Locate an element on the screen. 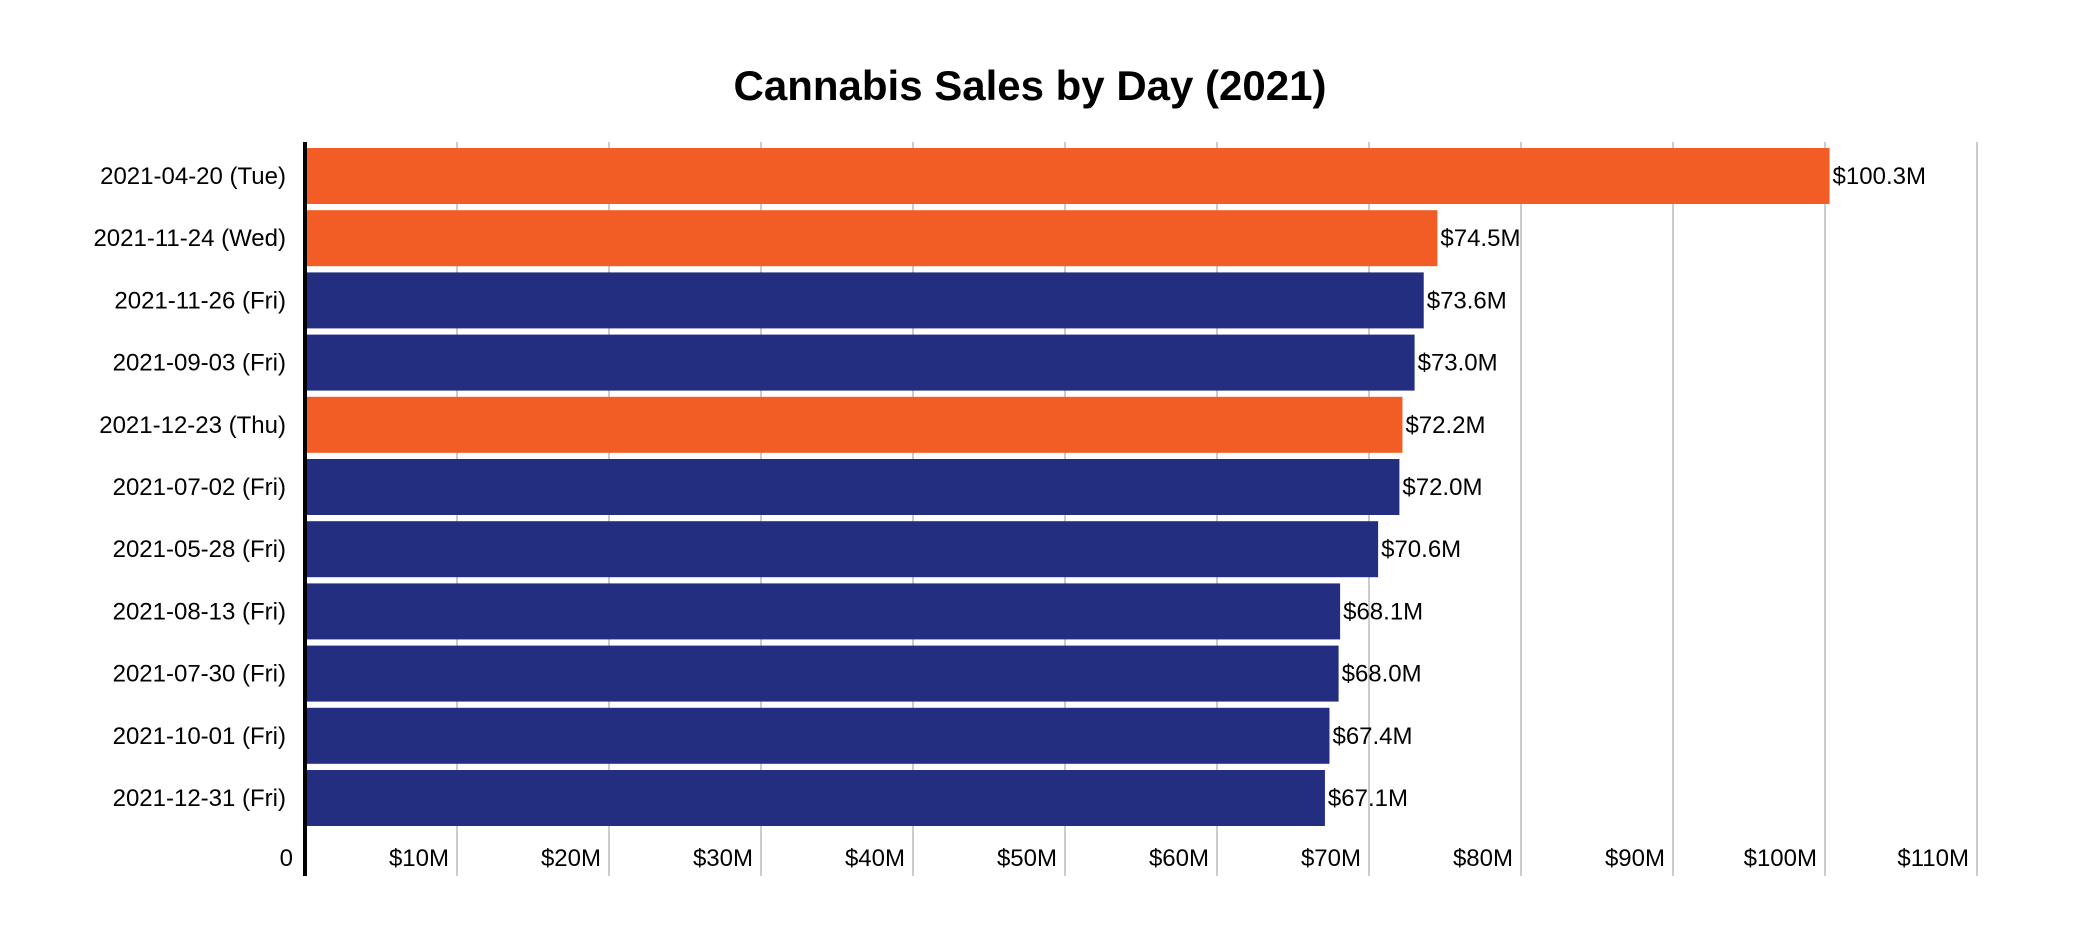  chart-title: Cannabis Sales by Day (2021) is located at coordinates (1030, 85).